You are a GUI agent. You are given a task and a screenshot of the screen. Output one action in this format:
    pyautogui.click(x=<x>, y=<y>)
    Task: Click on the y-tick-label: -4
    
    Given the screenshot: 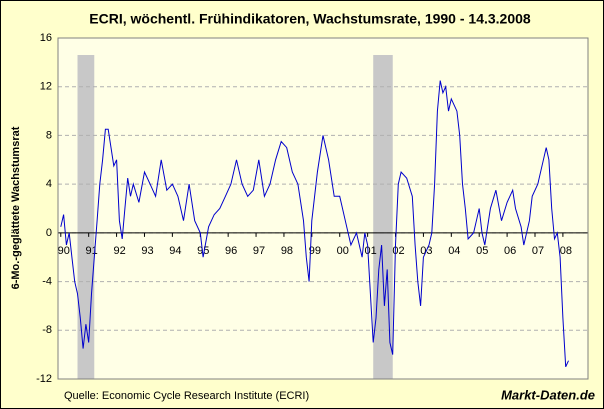 What is the action you would take?
    pyautogui.click(x=47, y=281)
    